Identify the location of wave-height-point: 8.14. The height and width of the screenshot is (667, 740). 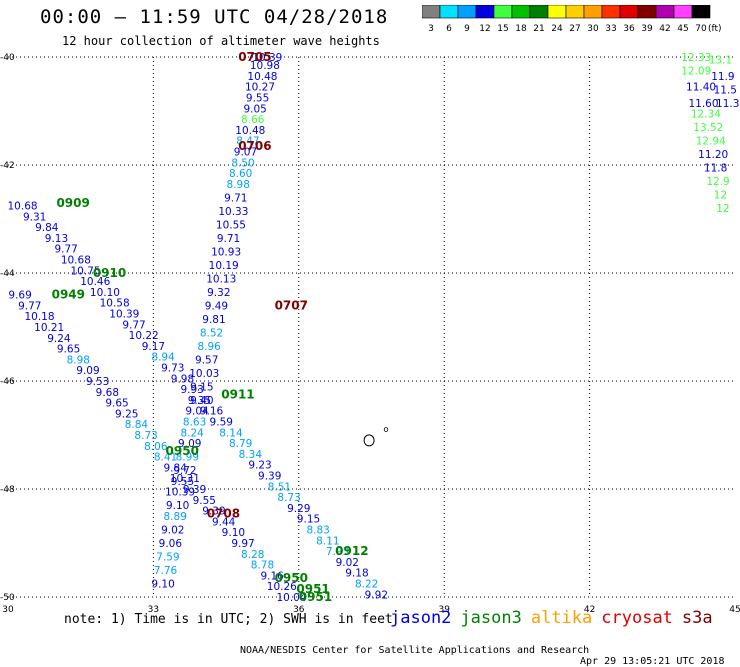
(231, 433).